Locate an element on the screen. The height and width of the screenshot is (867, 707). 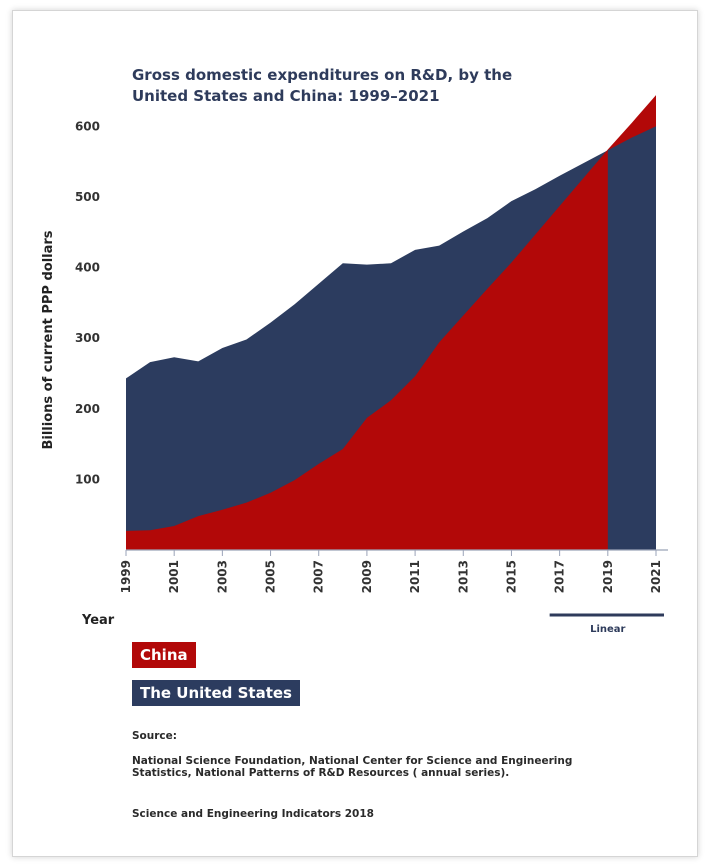
x-tick-label-2011: 2011 is located at coordinates (415, 576).